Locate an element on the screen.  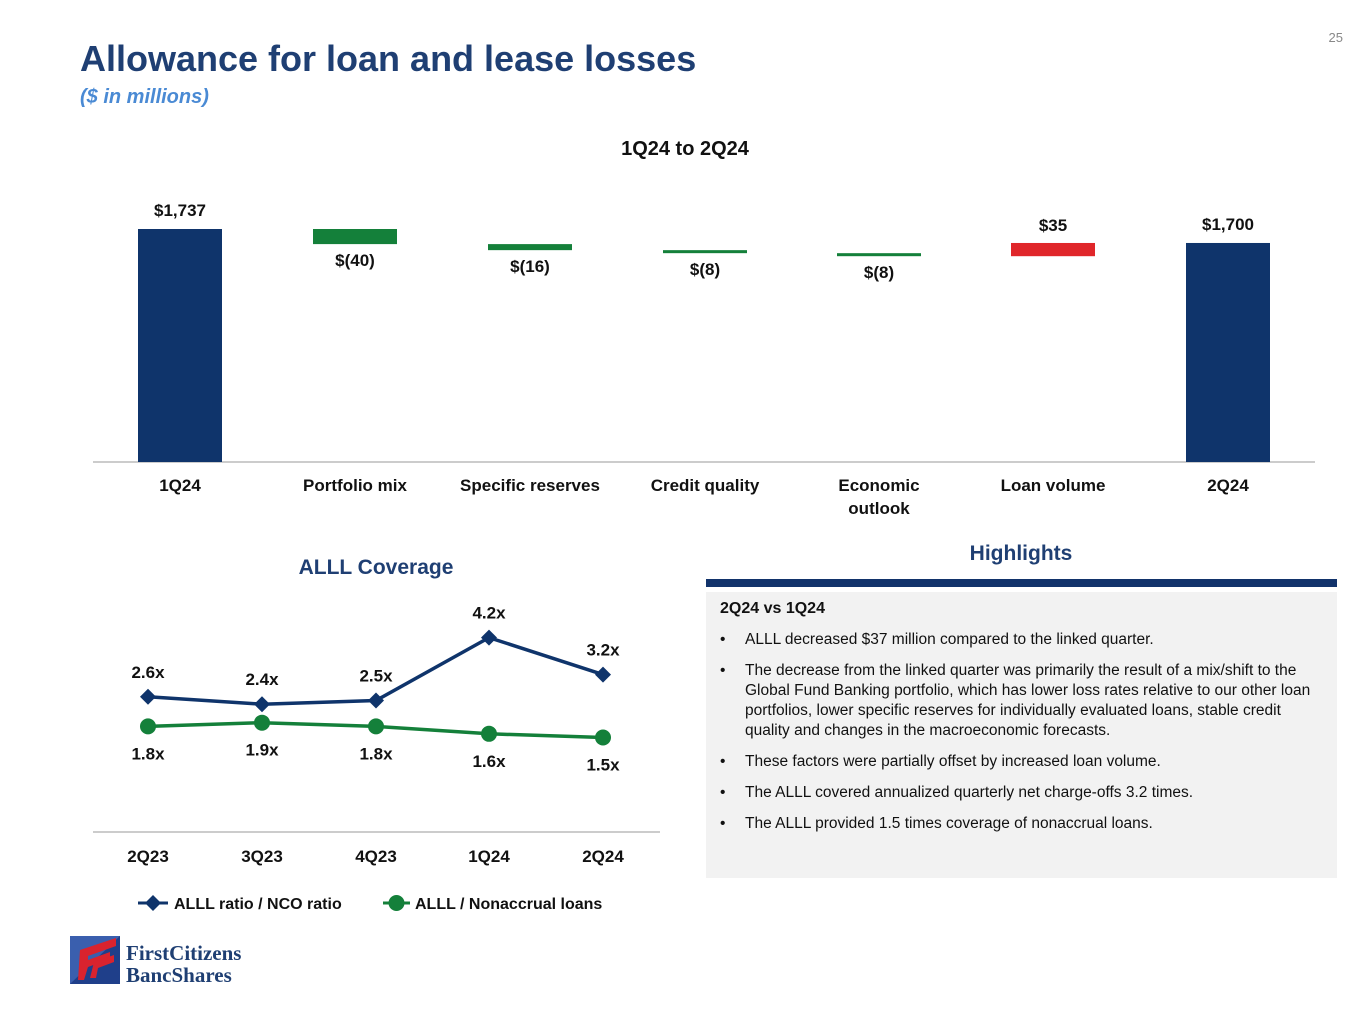
line-chart-x-label: 4Q23 is located at coordinates (376, 856).